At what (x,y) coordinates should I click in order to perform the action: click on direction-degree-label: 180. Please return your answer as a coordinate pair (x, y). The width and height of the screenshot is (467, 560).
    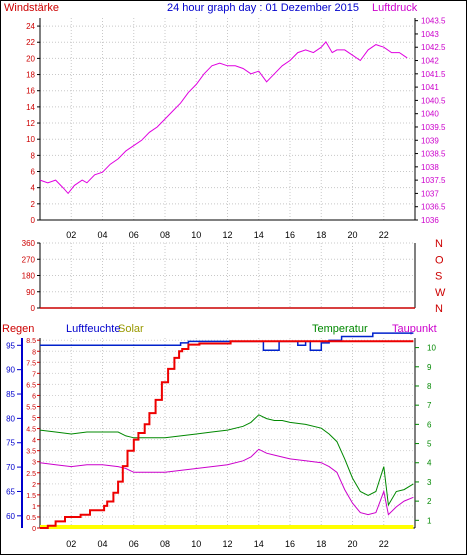
    Looking at the image, I should click on (29, 276).